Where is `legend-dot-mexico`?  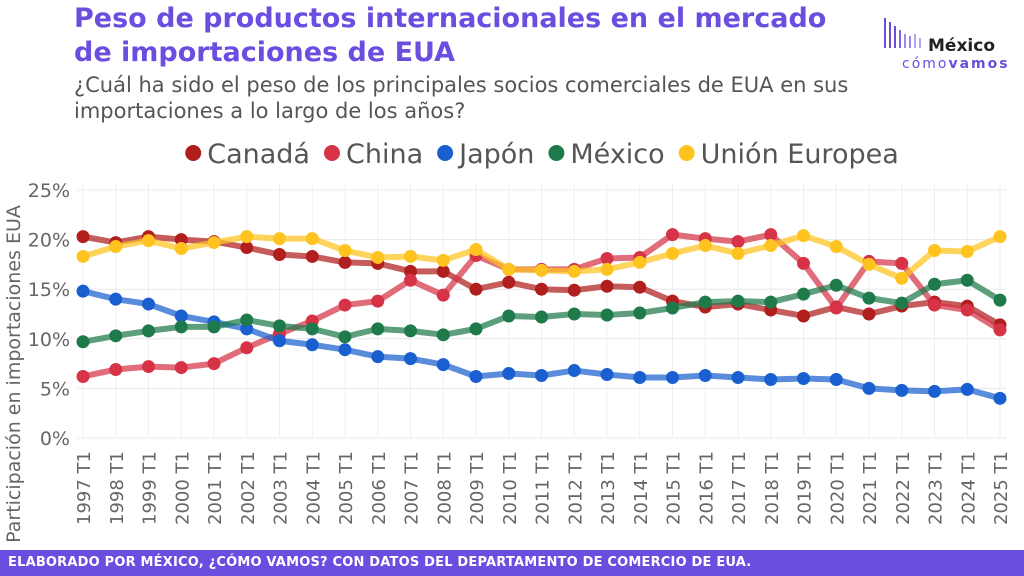 legend-dot-mexico is located at coordinates (556, 153).